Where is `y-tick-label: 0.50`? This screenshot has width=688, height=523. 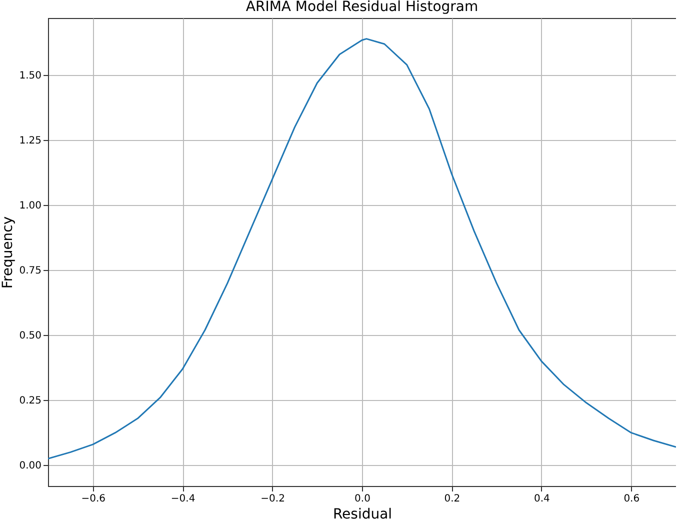
y-tick-label: 0.50 is located at coordinates (30, 336).